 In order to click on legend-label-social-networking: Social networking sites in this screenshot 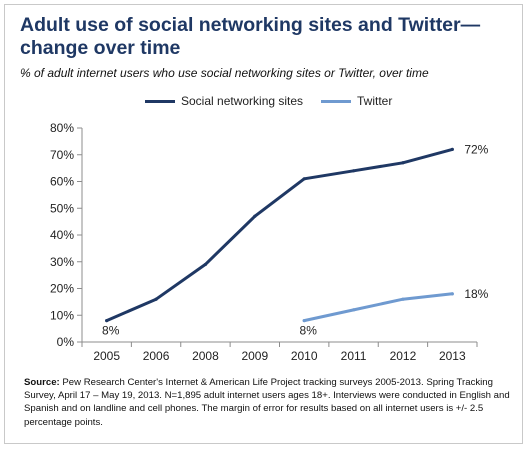, I will do `click(242, 101)`.